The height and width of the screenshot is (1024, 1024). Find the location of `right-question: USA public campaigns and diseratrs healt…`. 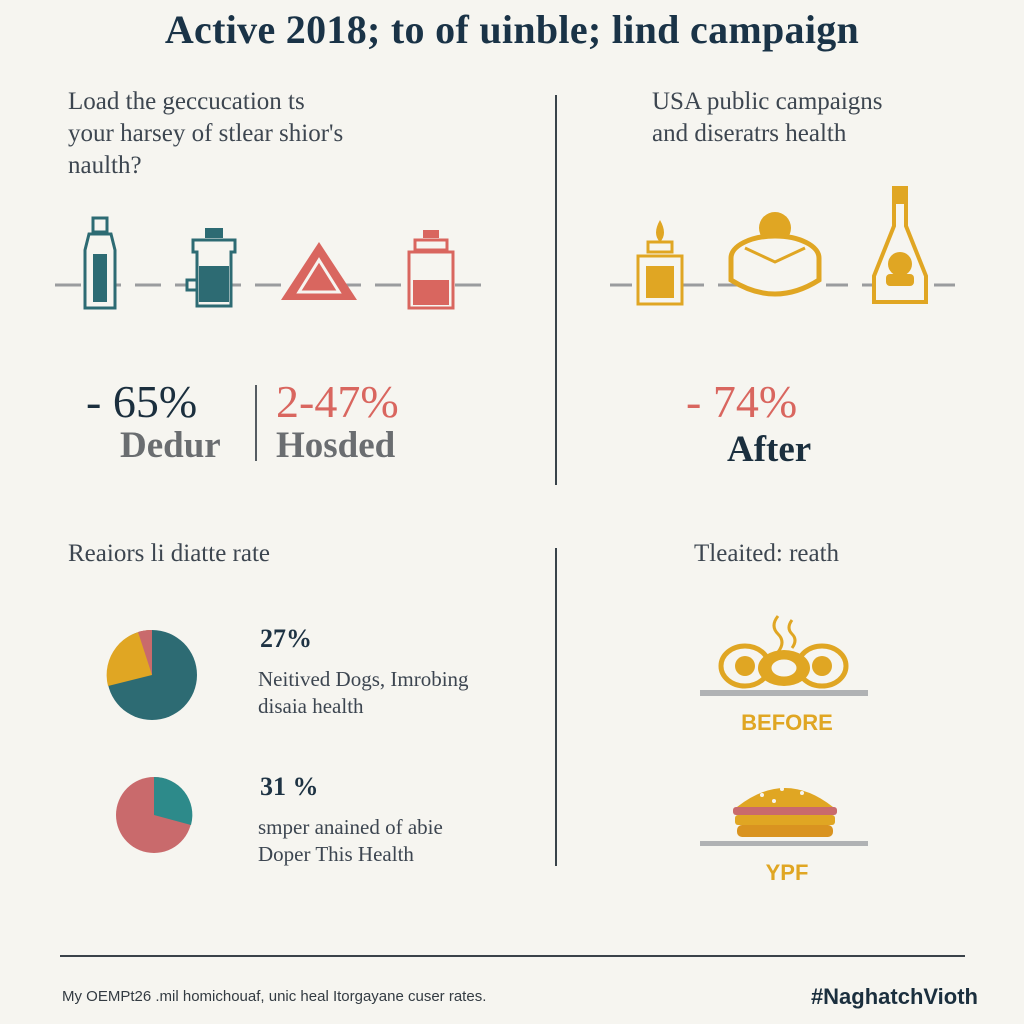

right-question: USA public campaigns and diseratrs healt… is located at coordinates (822, 118).